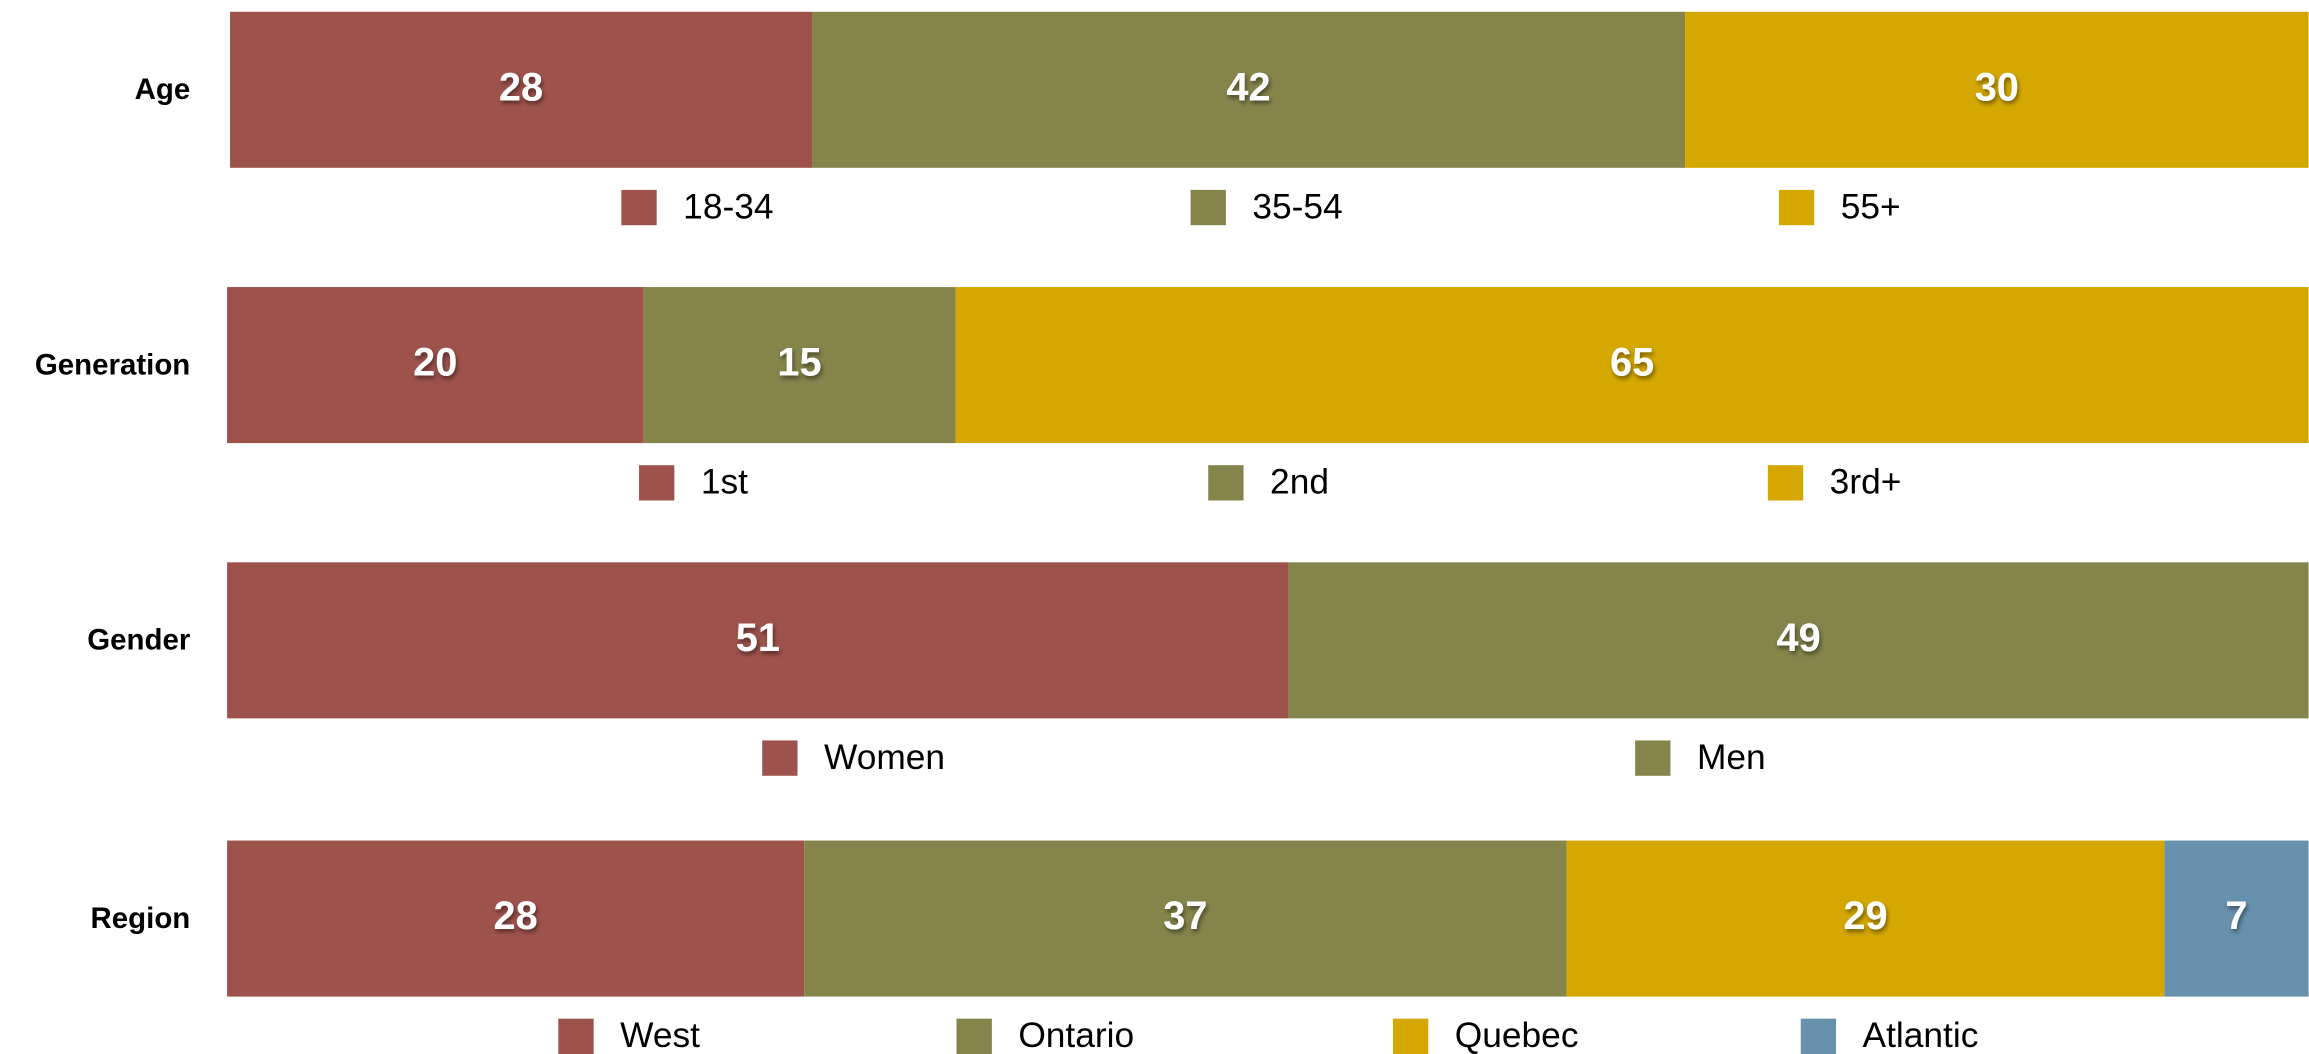 The height and width of the screenshot is (1054, 2309). I want to click on legend-label: 55+, so click(1871, 206).